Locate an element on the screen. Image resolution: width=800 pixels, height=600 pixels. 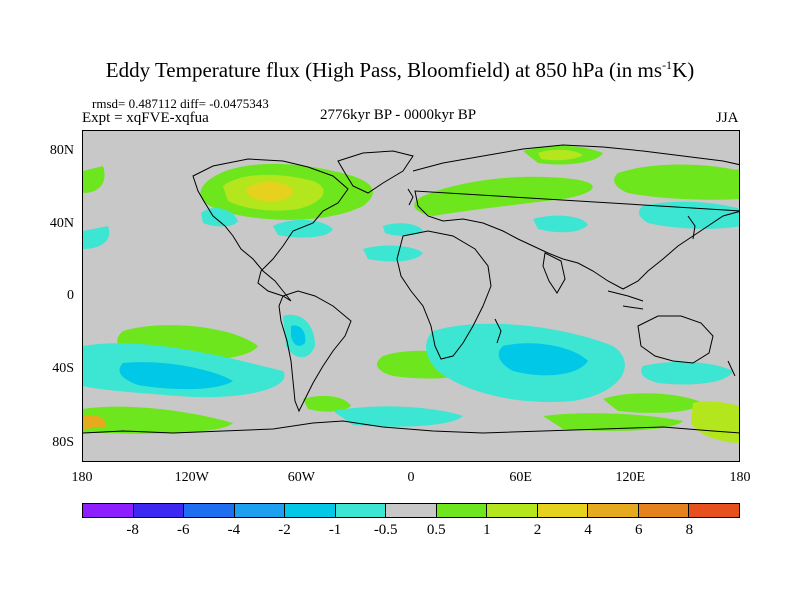
coast-antarctica is located at coordinates (411, 427).